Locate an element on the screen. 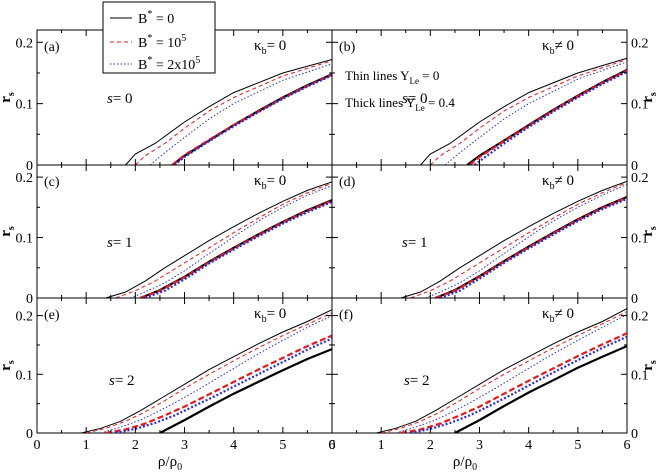 This screenshot has height=474, width=664. legend-label-b0: B* = 0 is located at coordinates (156, 18).